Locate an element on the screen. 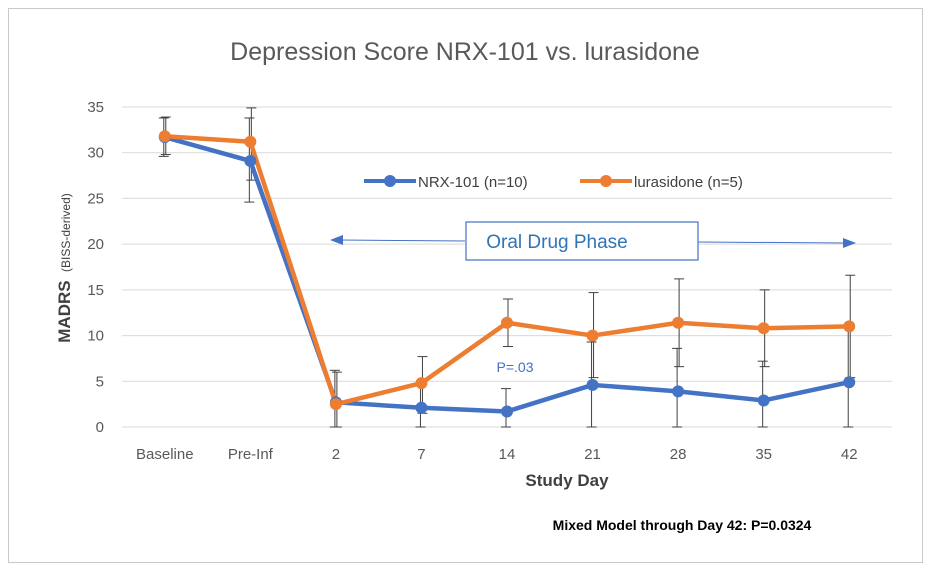 Image resolution: width=931 pixels, height=575 pixels. x-tick-labels: Baseline Pre-Inf 2 7 14 21 28 35 42 is located at coordinates (497, 454).